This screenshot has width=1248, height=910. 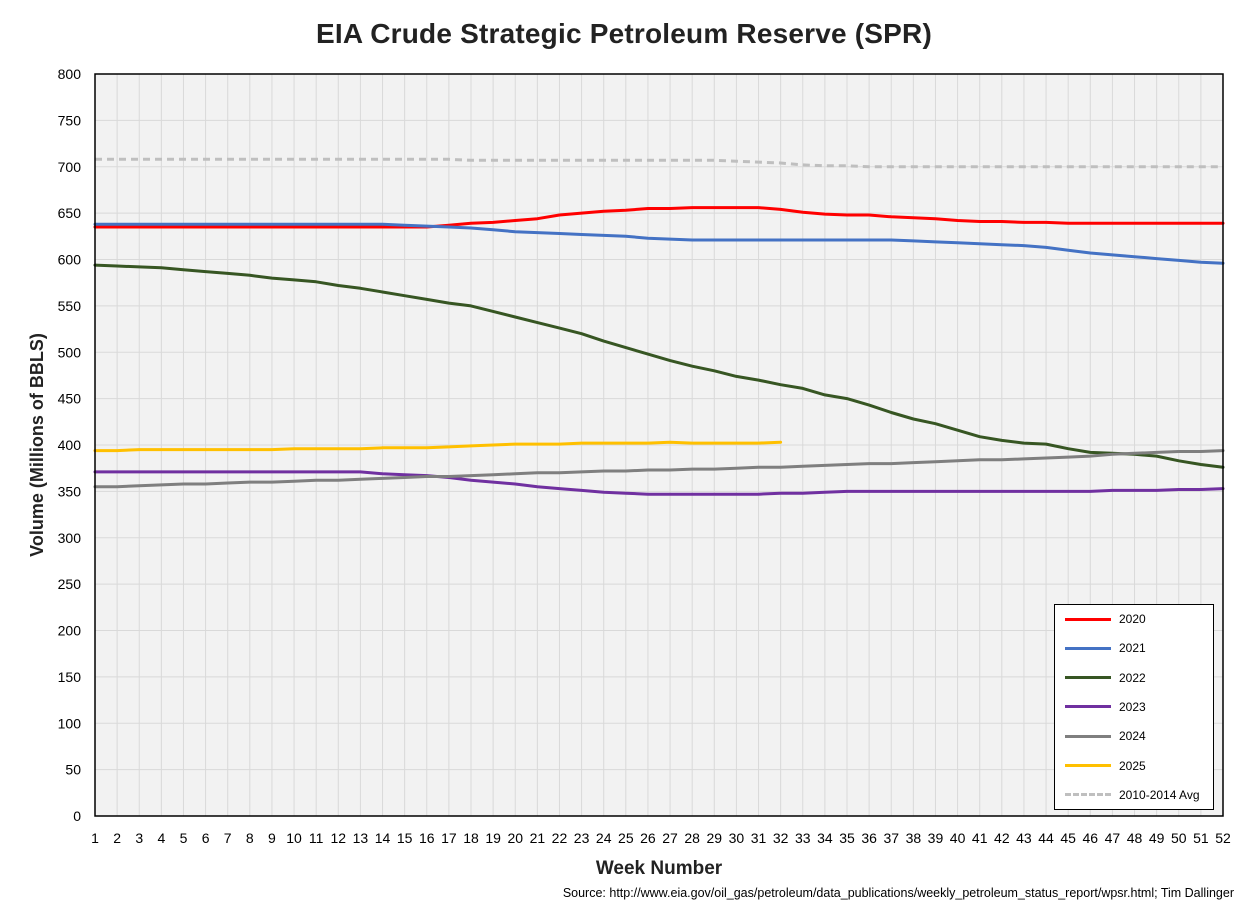 What do you see at coordinates (361, 838) in the screenshot?
I see `x-tick-label: 13` at bounding box center [361, 838].